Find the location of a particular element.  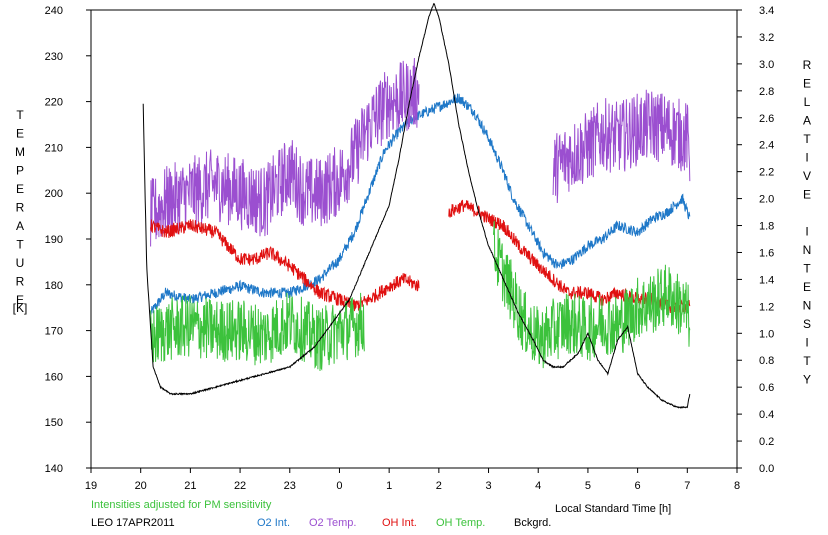

x-tick-label: 6 is located at coordinates (638, 486).